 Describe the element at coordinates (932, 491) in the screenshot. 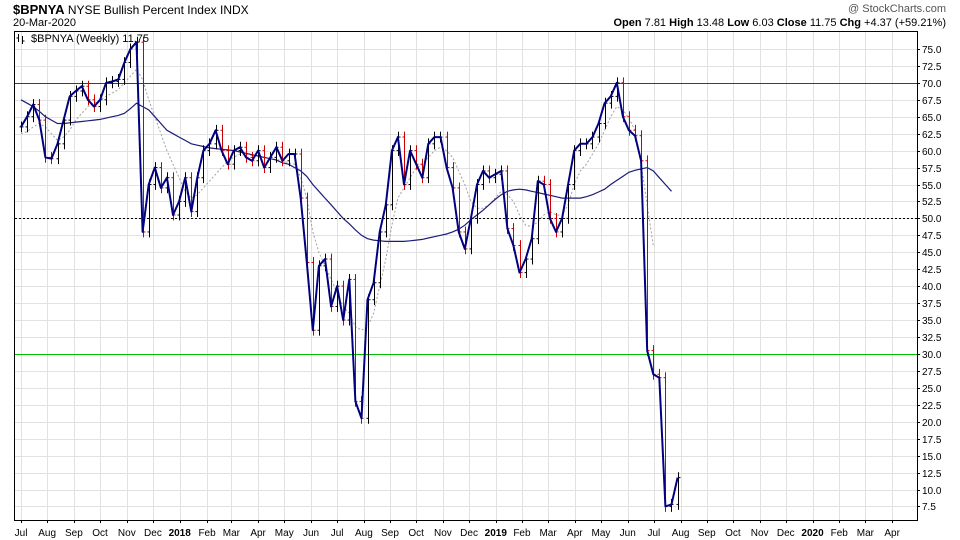

I see `y-tick-label: 10.0` at that location.